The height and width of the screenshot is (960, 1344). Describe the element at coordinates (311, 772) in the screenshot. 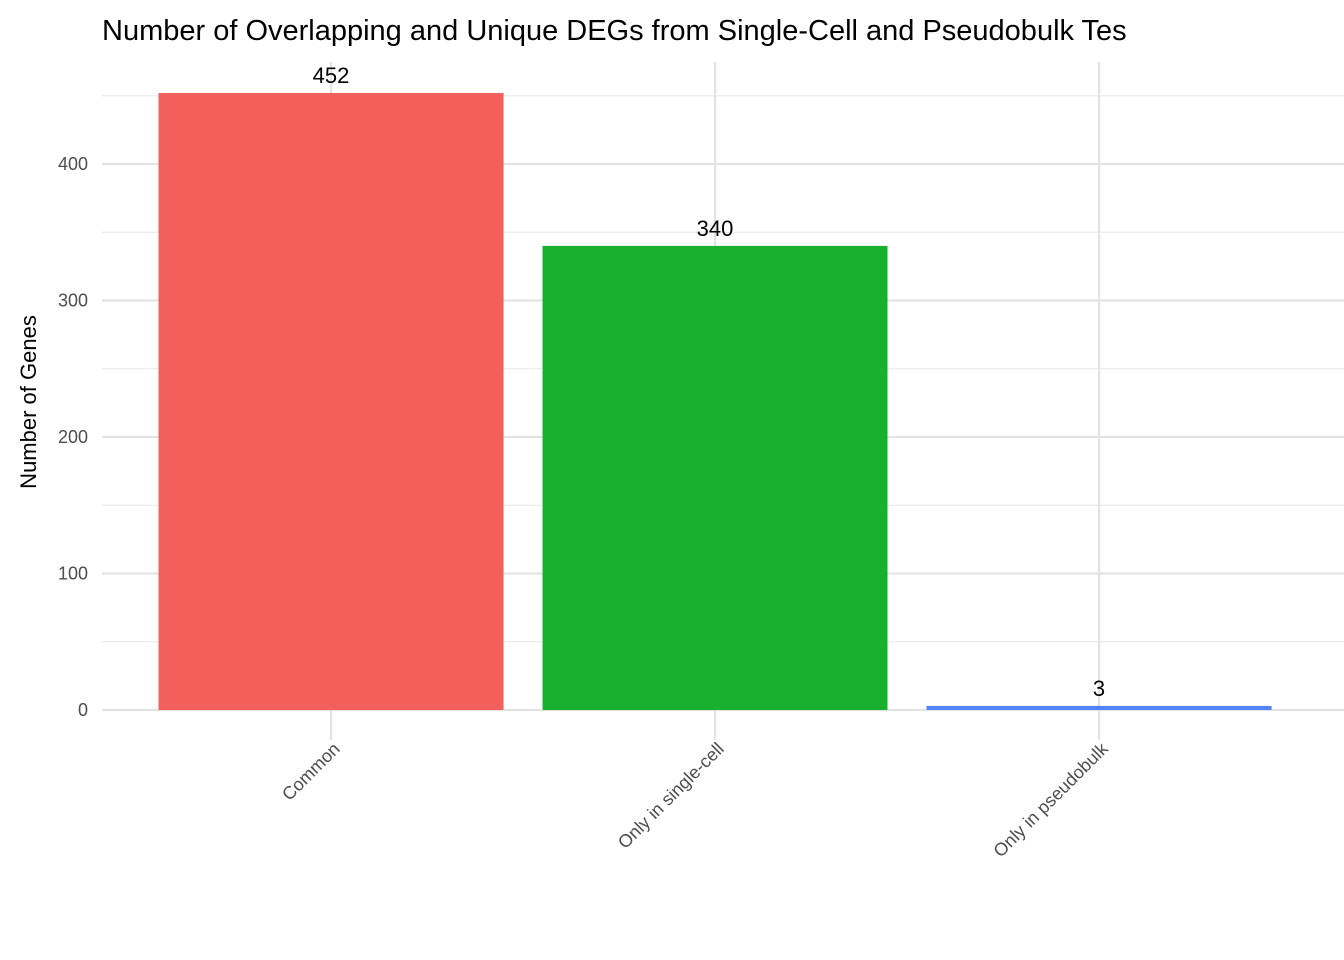

I see `x-tick-label: Common` at that location.